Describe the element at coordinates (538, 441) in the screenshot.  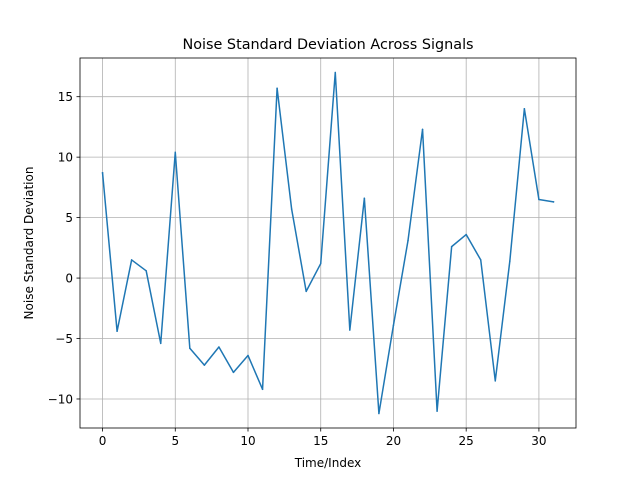
I see `x-tick-label: 30` at that location.